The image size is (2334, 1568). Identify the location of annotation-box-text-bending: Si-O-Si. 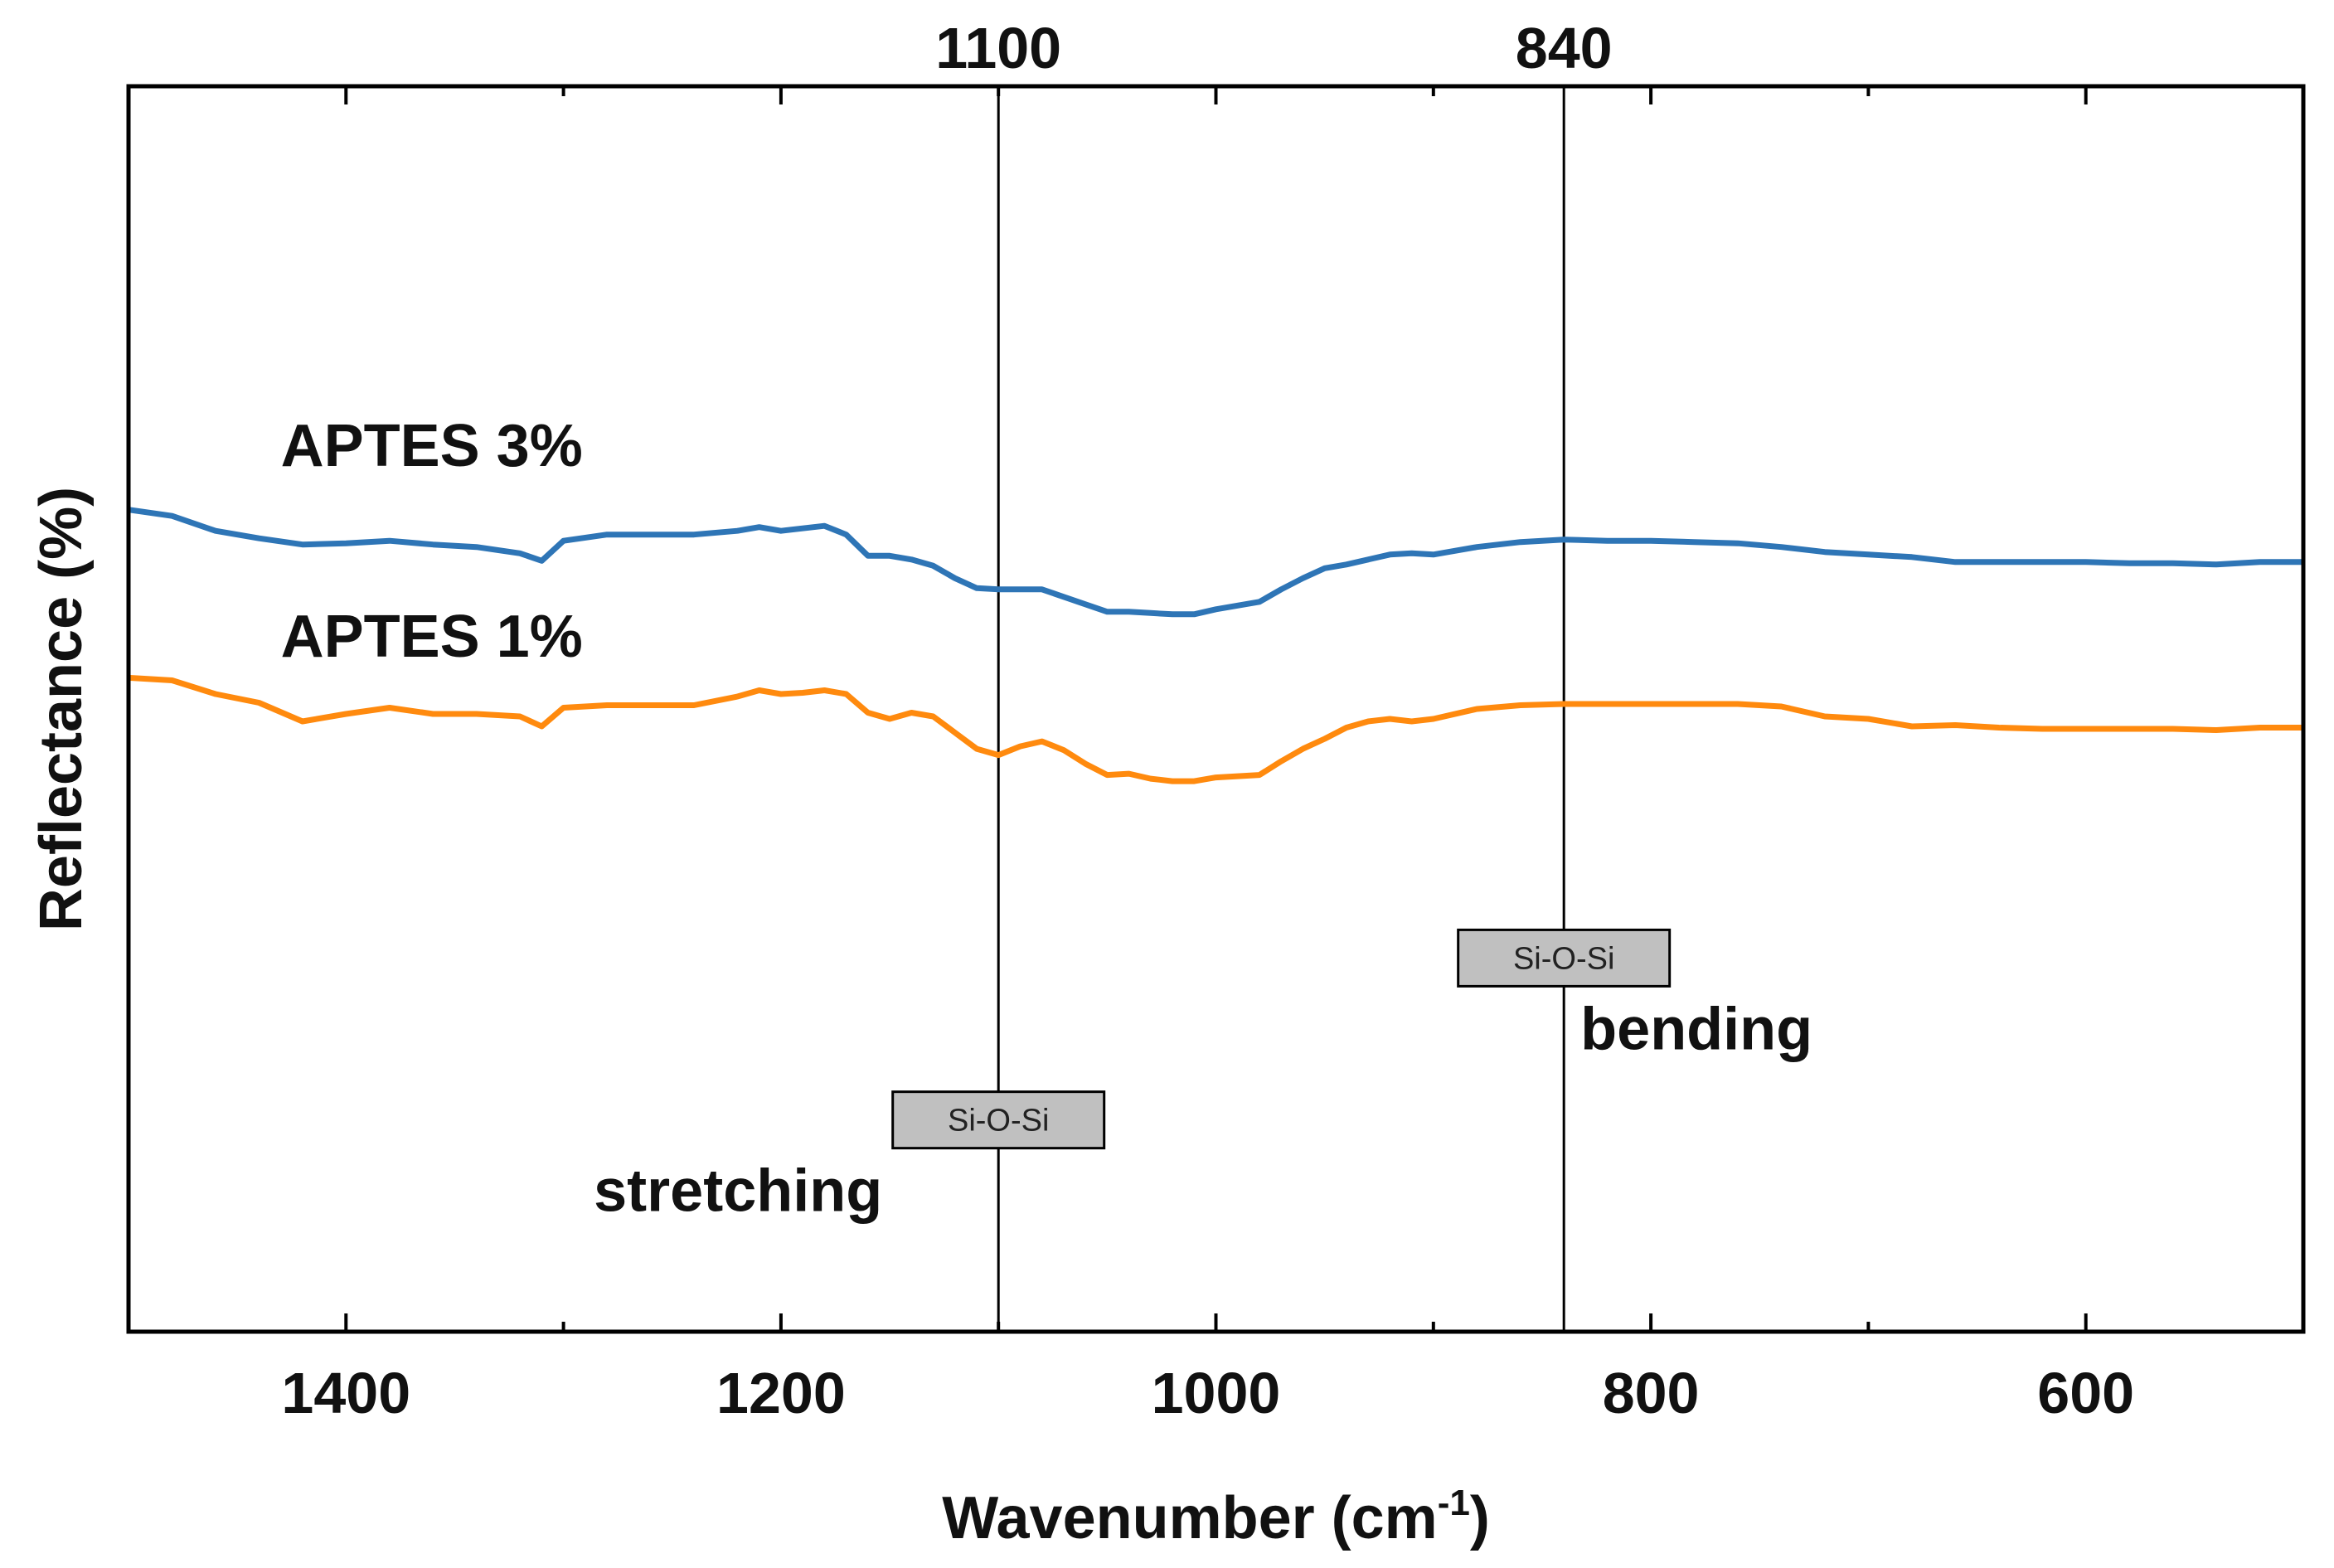
(1563, 958).